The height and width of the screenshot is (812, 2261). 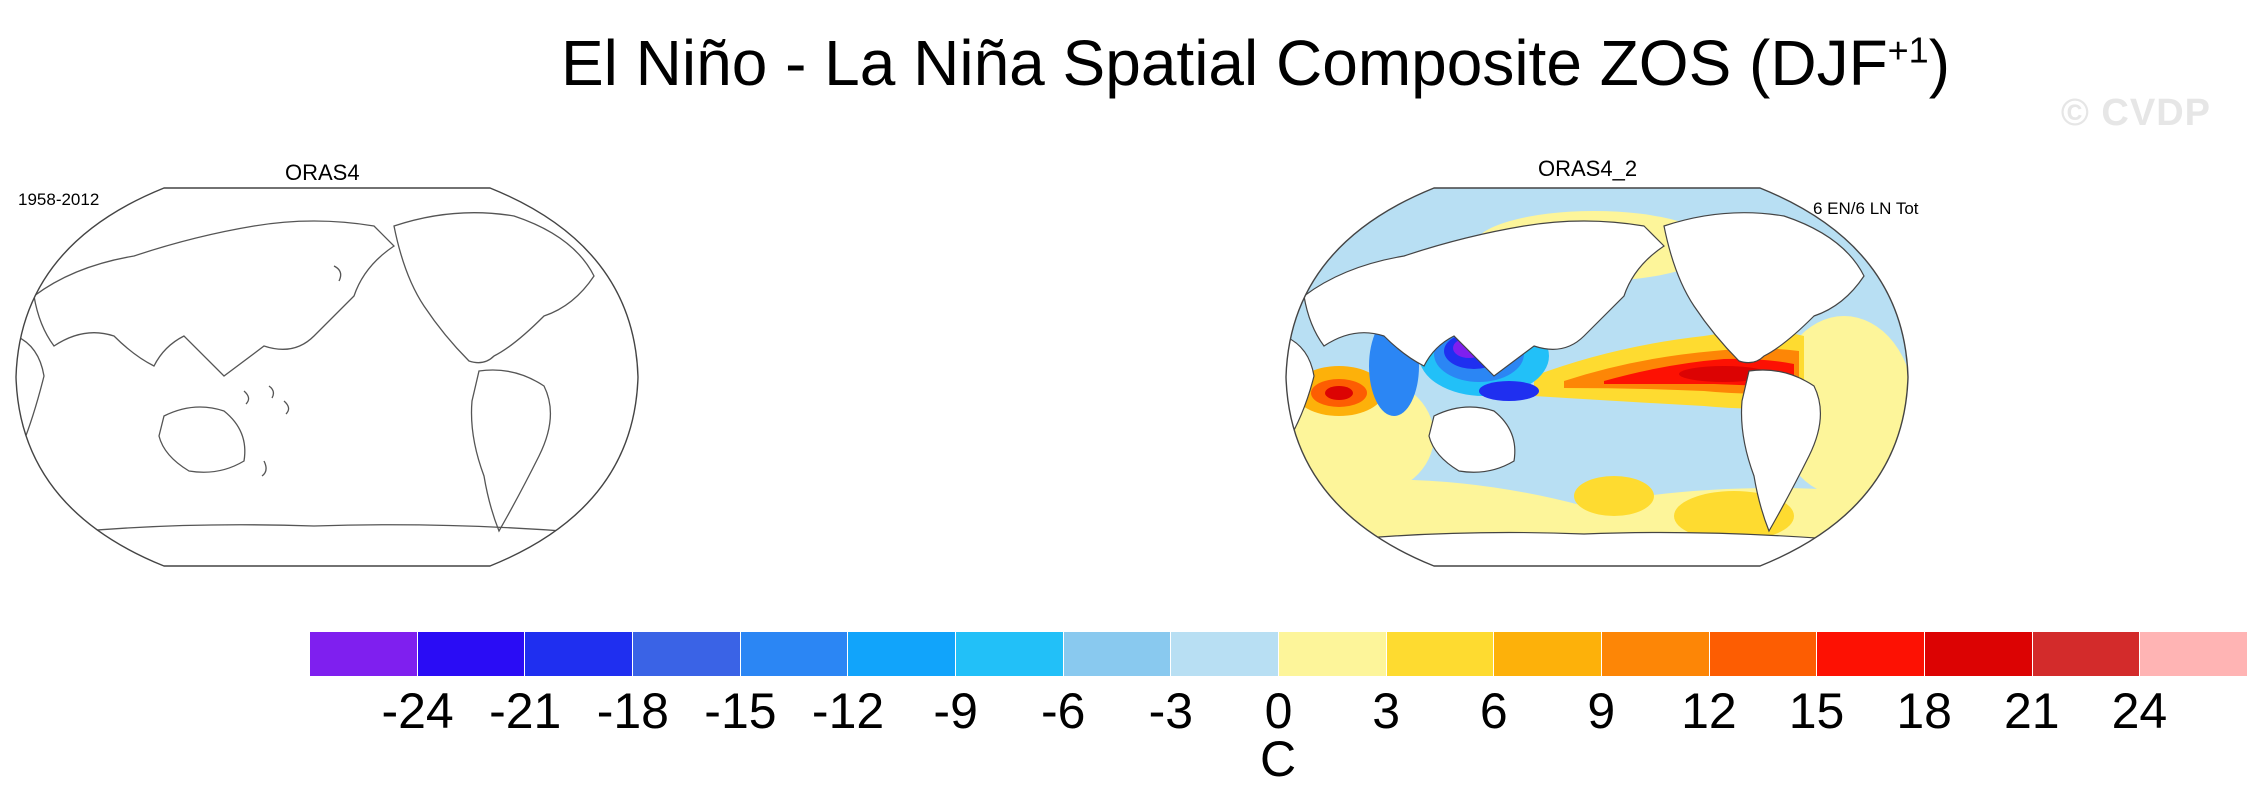 What do you see at coordinates (1063, 711) in the screenshot?
I see `colorbar-tick-label: -6` at bounding box center [1063, 711].